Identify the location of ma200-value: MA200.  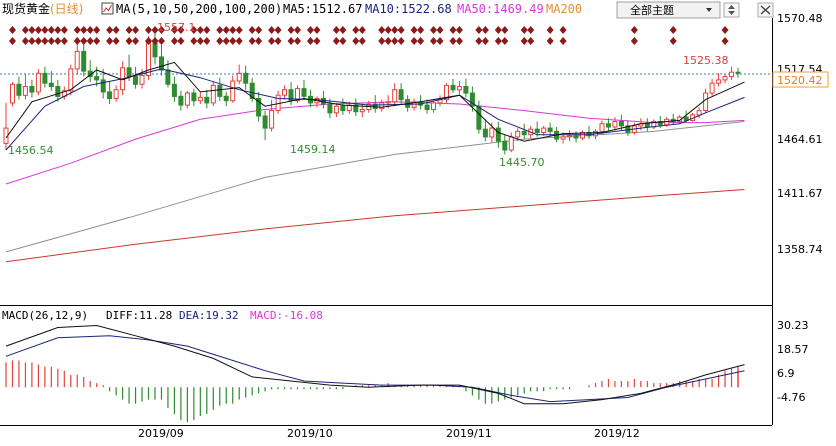
(564, 9).